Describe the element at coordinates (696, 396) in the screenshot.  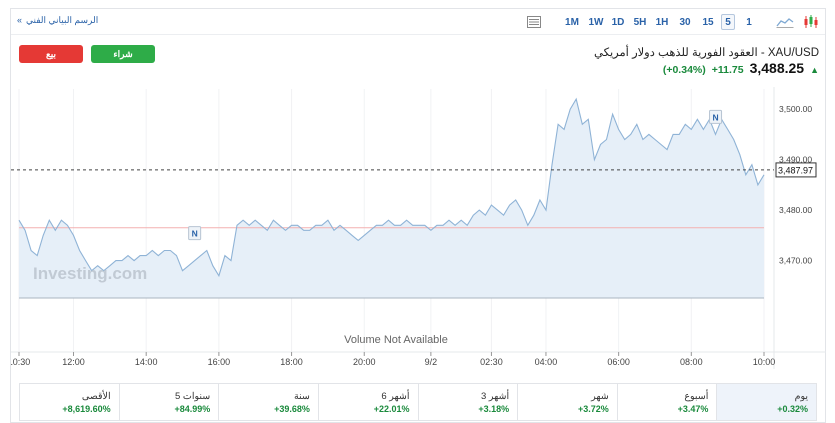
I see `performance-period: أسبوع` at that location.